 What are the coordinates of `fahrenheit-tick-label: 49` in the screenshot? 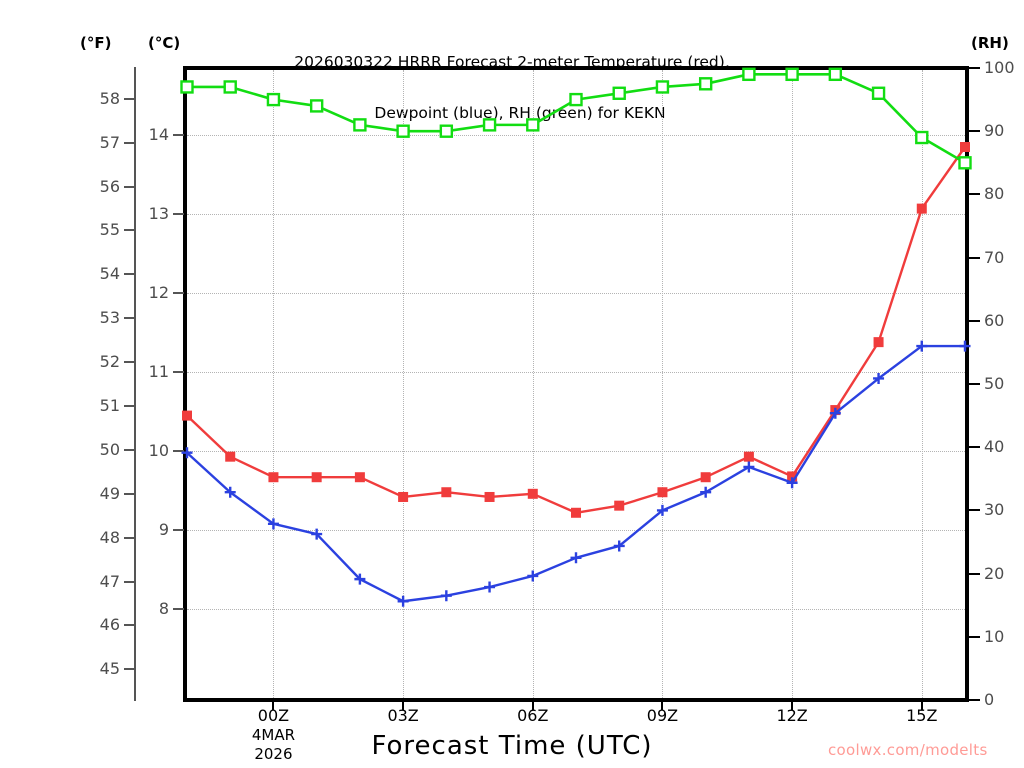 It's located at (109, 493).